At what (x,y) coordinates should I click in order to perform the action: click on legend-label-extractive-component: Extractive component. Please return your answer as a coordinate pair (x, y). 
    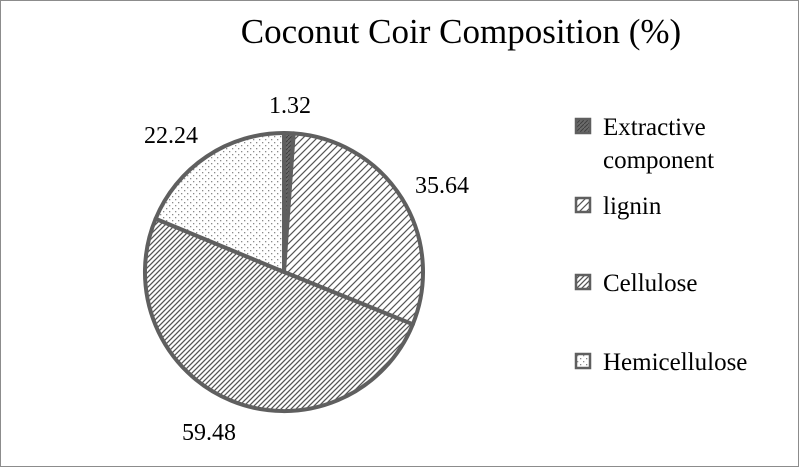
    Looking at the image, I should click on (658, 144).